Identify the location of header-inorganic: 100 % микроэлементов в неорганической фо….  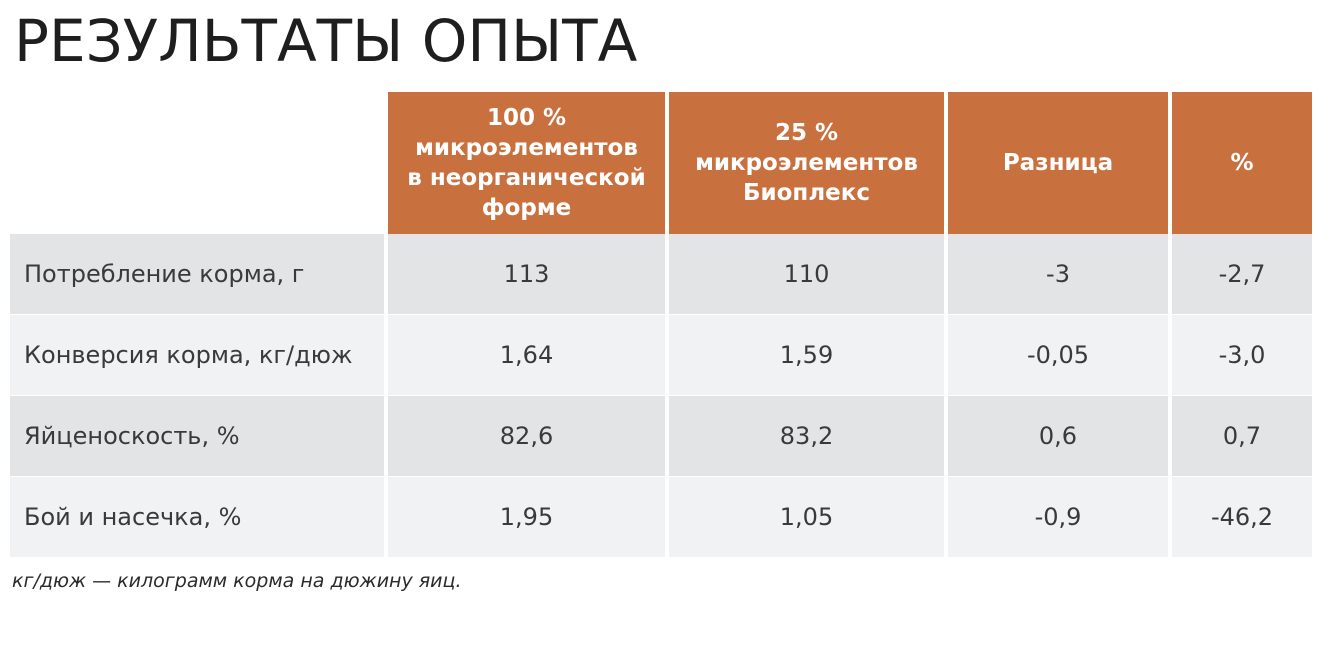
(528, 163).